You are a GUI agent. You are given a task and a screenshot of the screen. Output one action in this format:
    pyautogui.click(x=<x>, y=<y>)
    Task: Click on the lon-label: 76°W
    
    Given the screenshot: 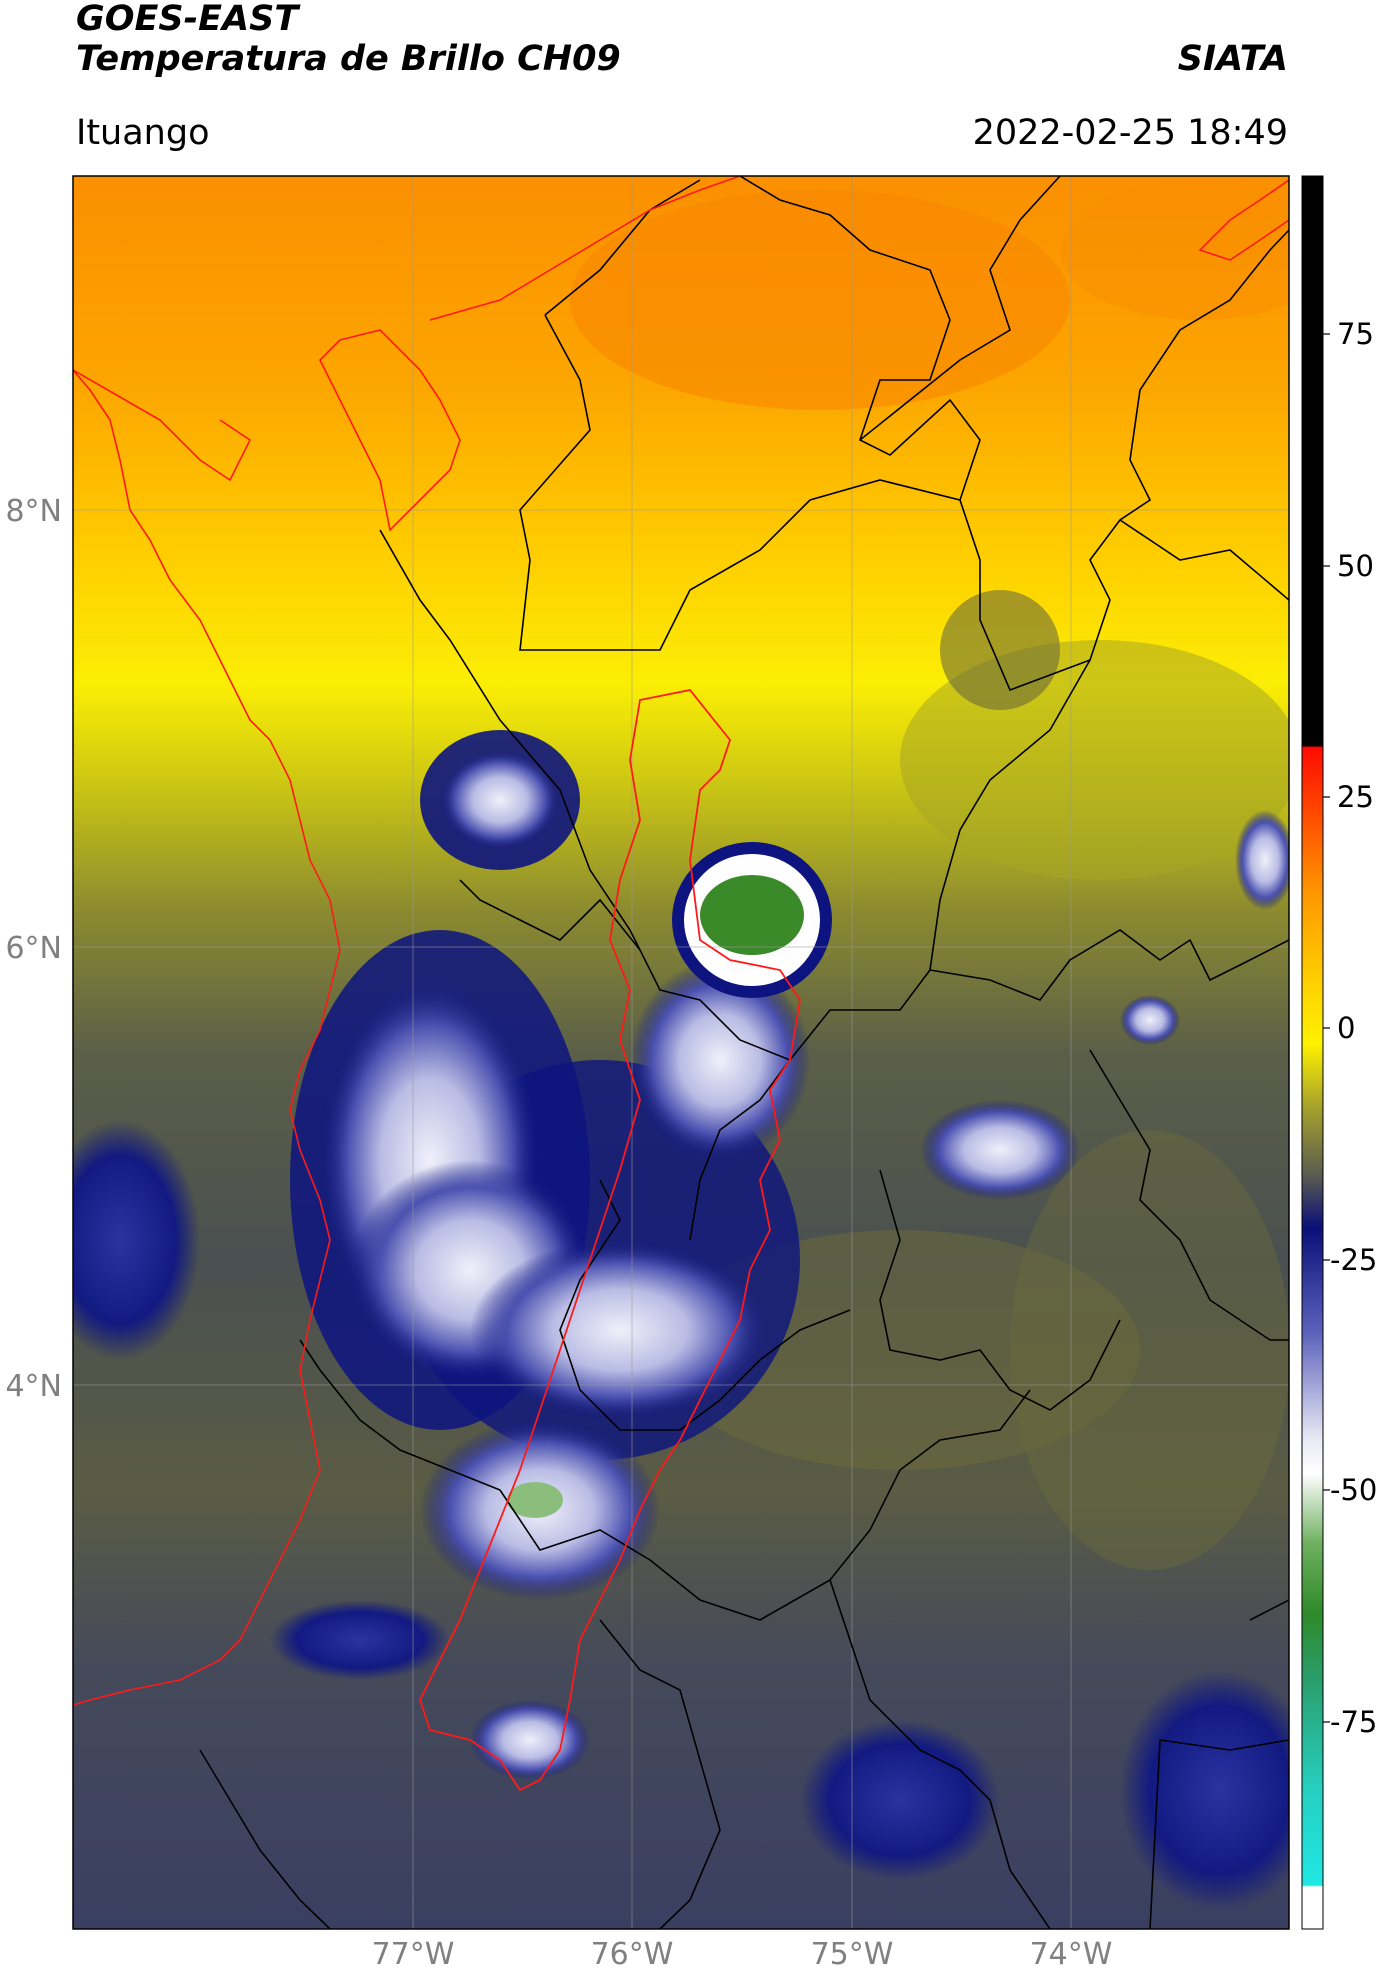 What is the action you would take?
    pyautogui.click(x=632, y=1954)
    